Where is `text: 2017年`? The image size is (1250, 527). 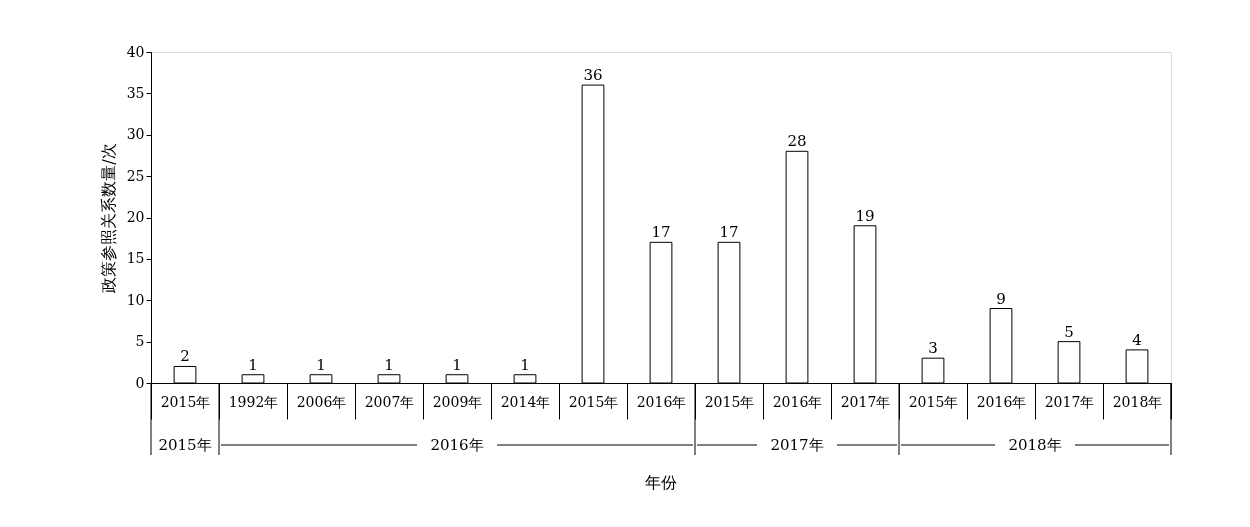
text: 2017年 is located at coordinates (797, 445).